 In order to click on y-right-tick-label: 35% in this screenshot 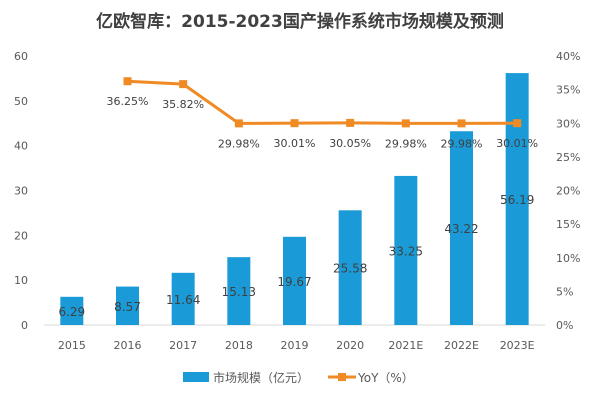, I will do `click(568, 90)`.